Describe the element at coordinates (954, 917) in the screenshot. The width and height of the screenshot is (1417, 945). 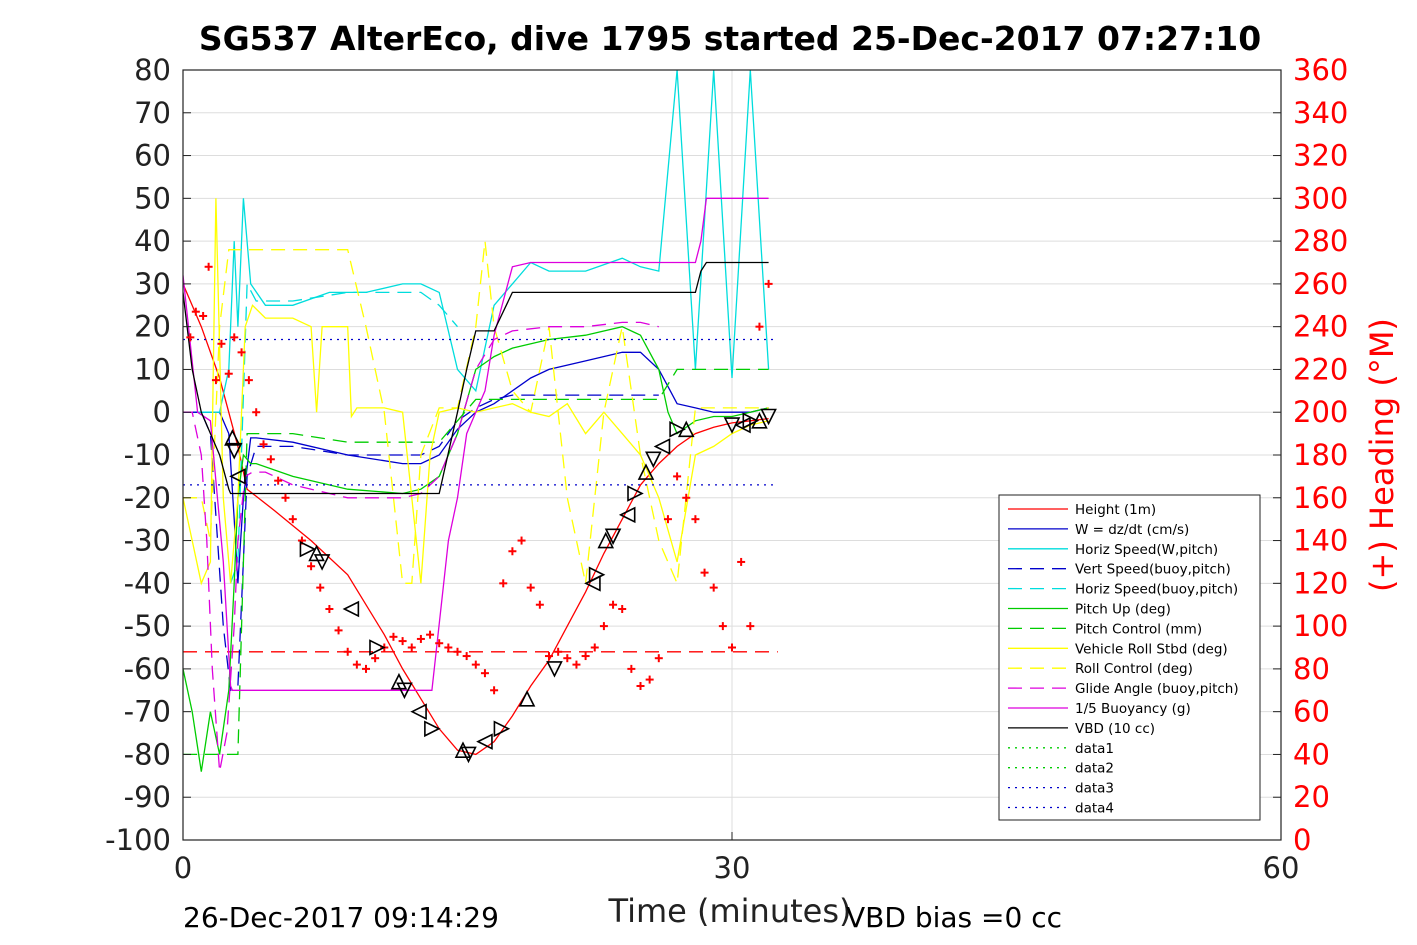
I see `footer-vbd-bias: VBD bias =0 cc` at that location.